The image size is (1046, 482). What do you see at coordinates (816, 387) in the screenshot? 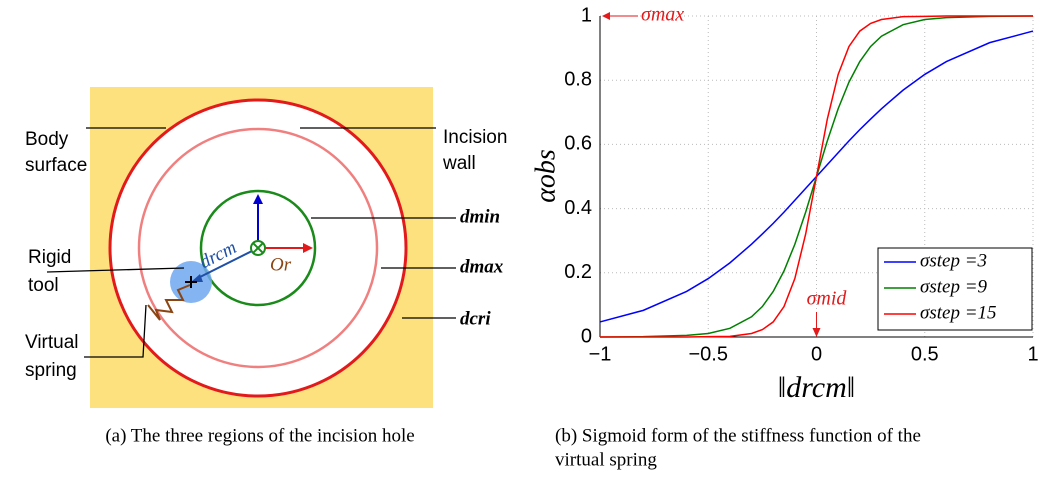
I see `x-axis-label: ‖drcm‖` at bounding box center [816, 387].